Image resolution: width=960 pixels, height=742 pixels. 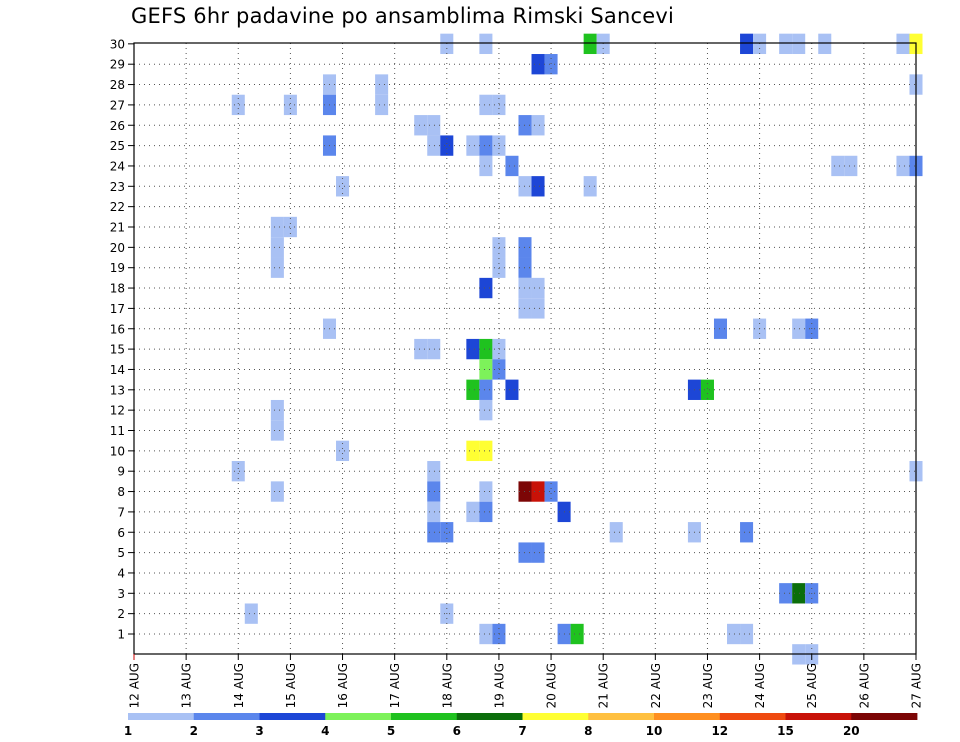 What do you see at coordinates (117, 309) in the screenshot?
I see `y-tick-label: 17` at bounding box center [117, 309].